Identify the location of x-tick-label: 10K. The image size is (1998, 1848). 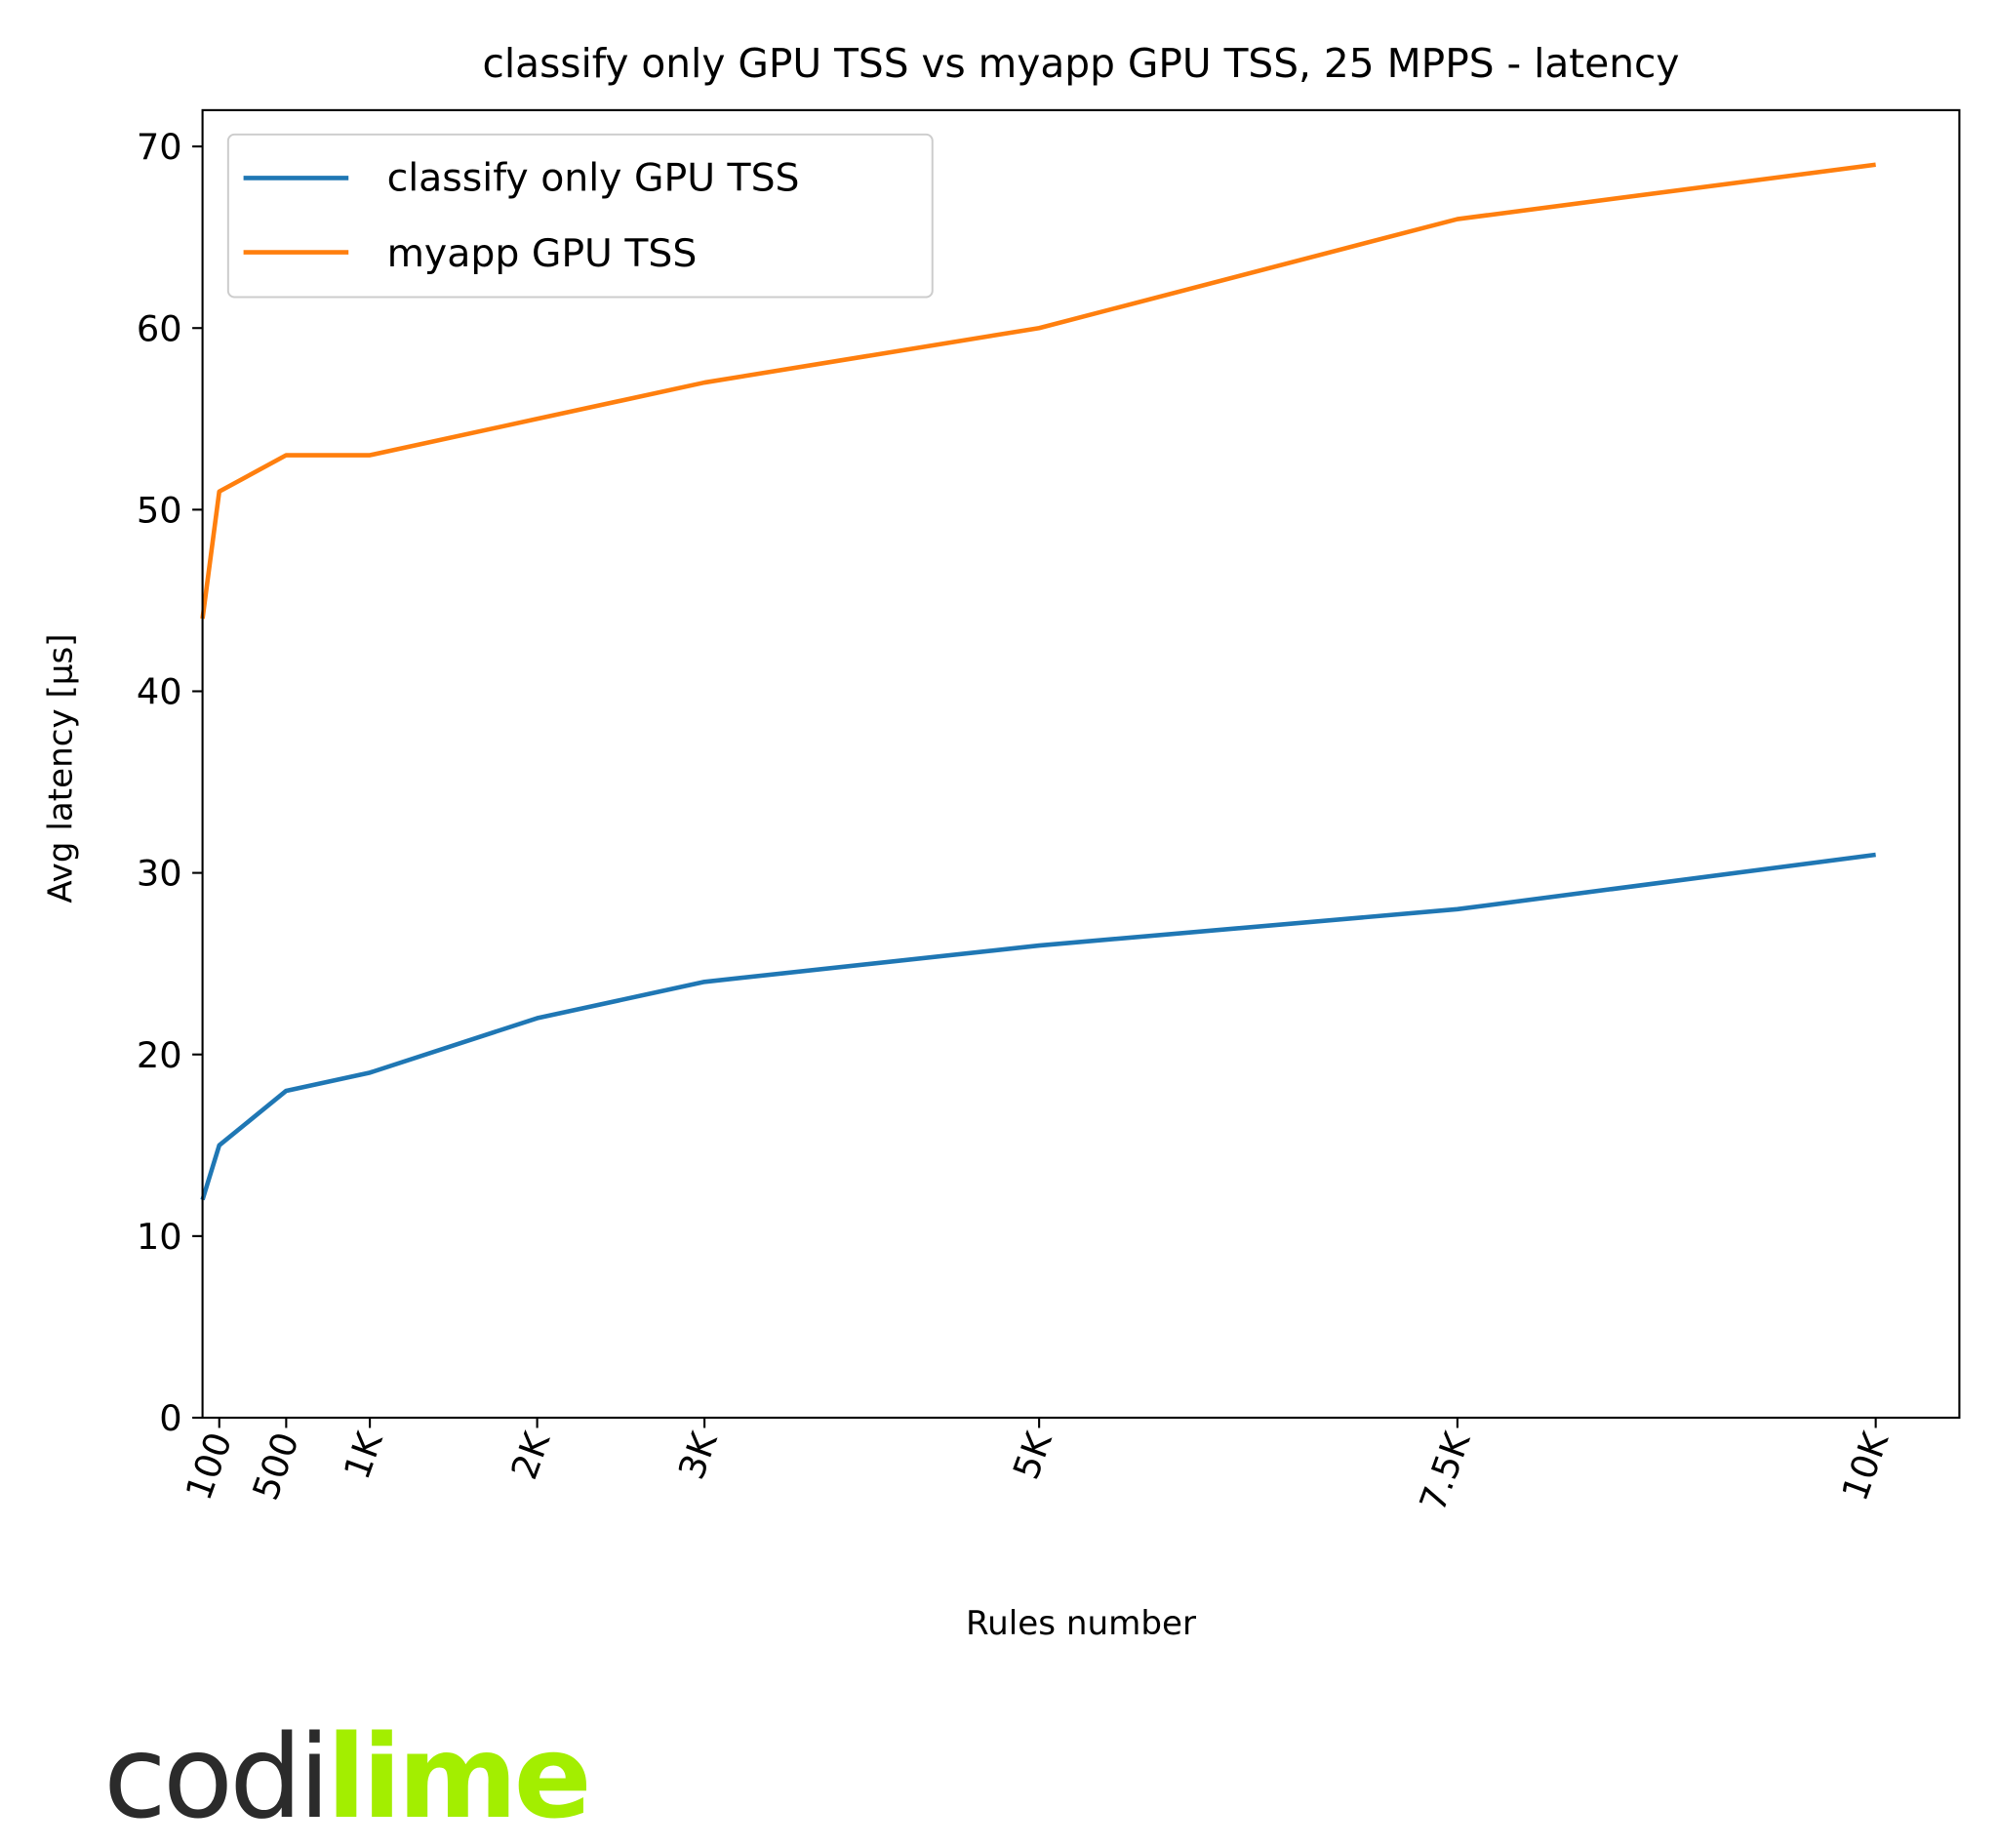
(1866, 1467).